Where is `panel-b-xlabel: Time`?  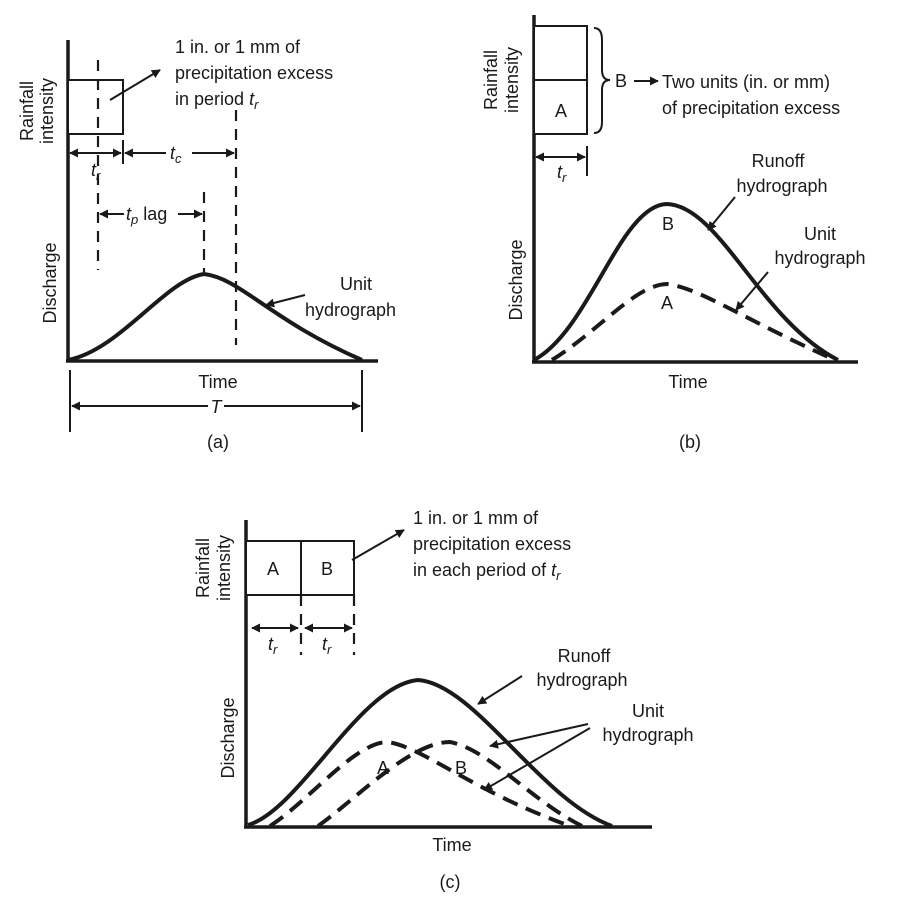 panel-b-xlabel: Time is located at coordinates (687, 382).